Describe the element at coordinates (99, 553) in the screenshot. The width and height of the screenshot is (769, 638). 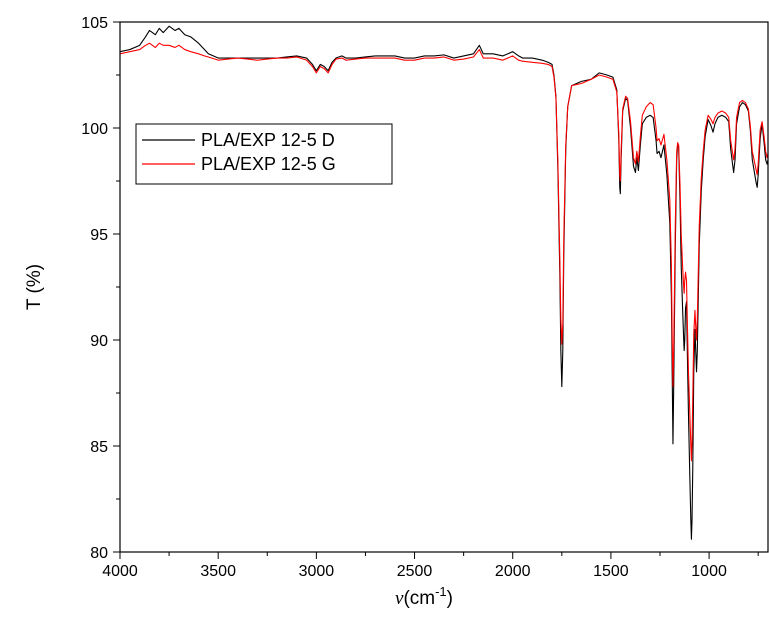
I see `y-tick-label-80: 80` at that location.